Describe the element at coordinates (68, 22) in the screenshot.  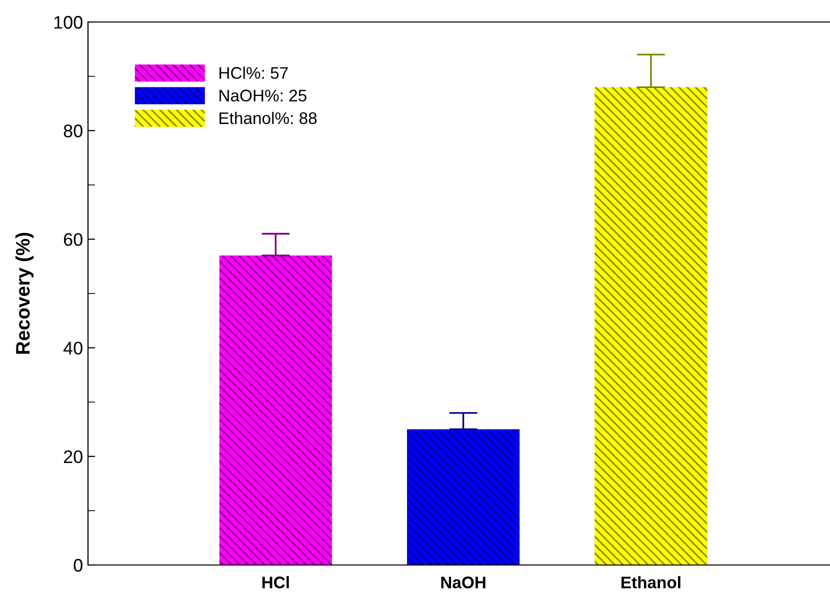
I see `y-tick-label: 100` at that location.